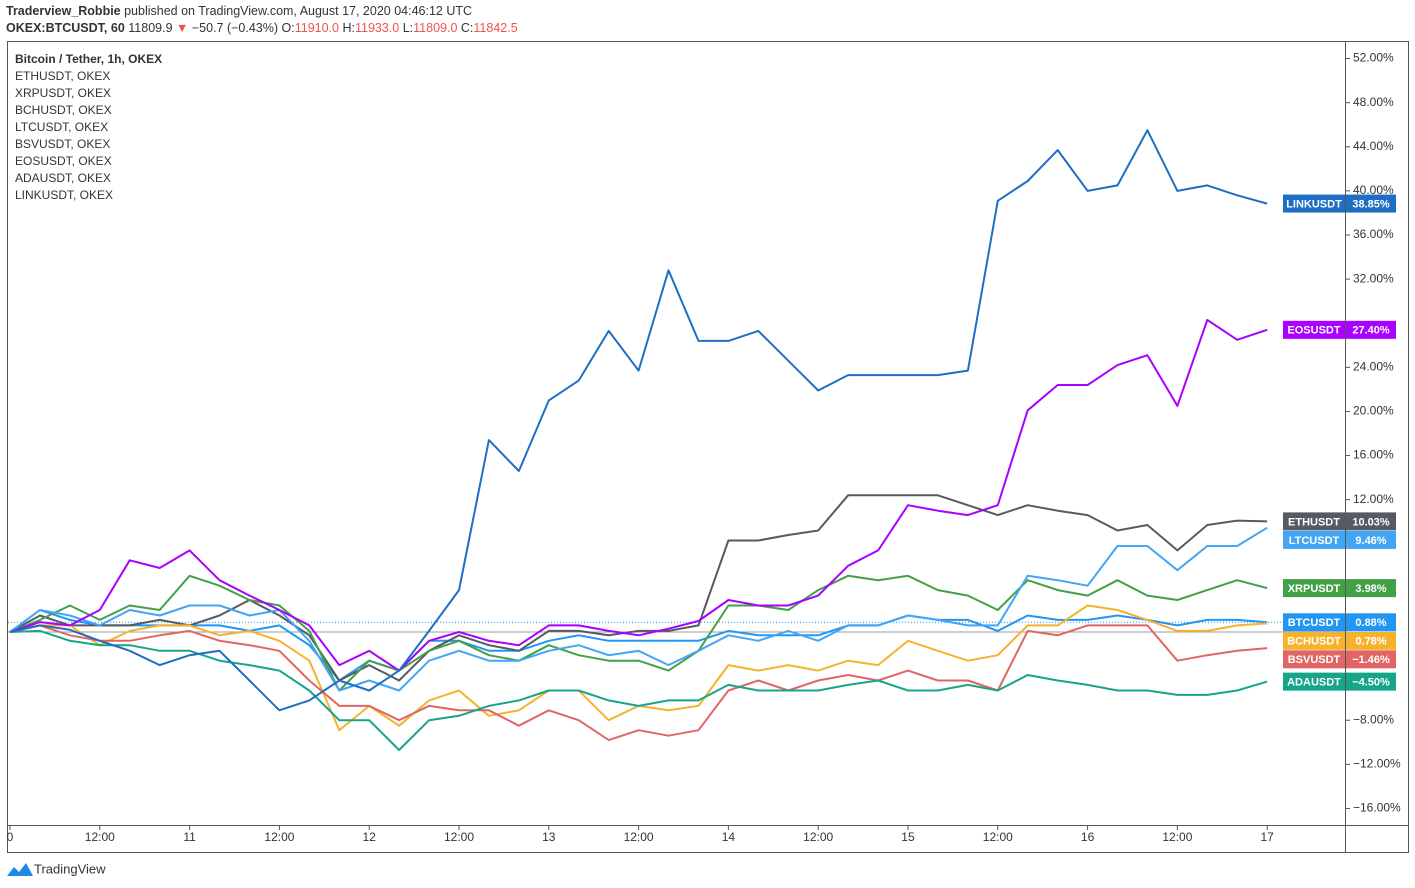  I want to click on legend-item: EOSUSDT, OKEX, so click(63, 161).